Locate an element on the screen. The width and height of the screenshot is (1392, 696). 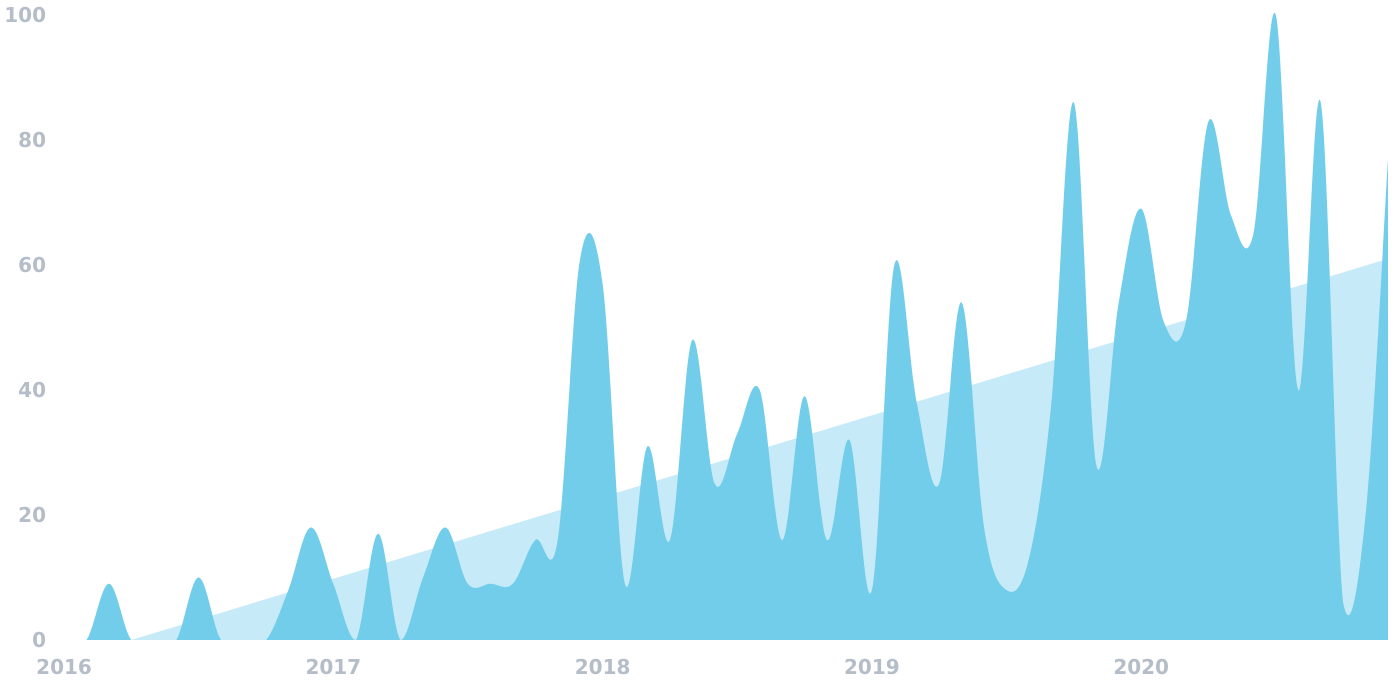
y-tick-label: 100 is located at coordinates (25, 15).